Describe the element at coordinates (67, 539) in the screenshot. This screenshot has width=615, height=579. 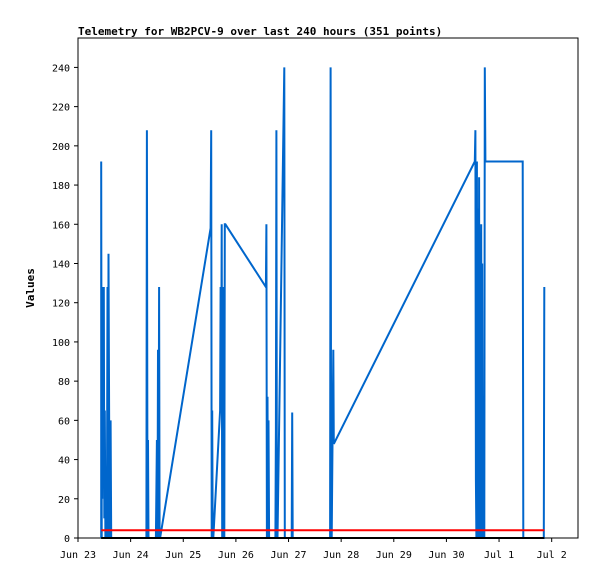
I see `y-tick-label: 0` at that location.